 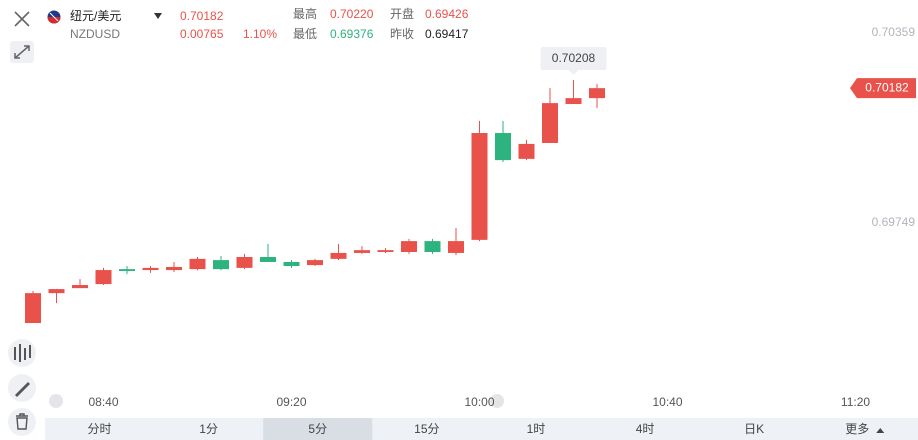 What do you see at coordinates (894, 222) in the screenshot?
I see `y-tick-label: 0.69749` at bounding box center [894, 222].